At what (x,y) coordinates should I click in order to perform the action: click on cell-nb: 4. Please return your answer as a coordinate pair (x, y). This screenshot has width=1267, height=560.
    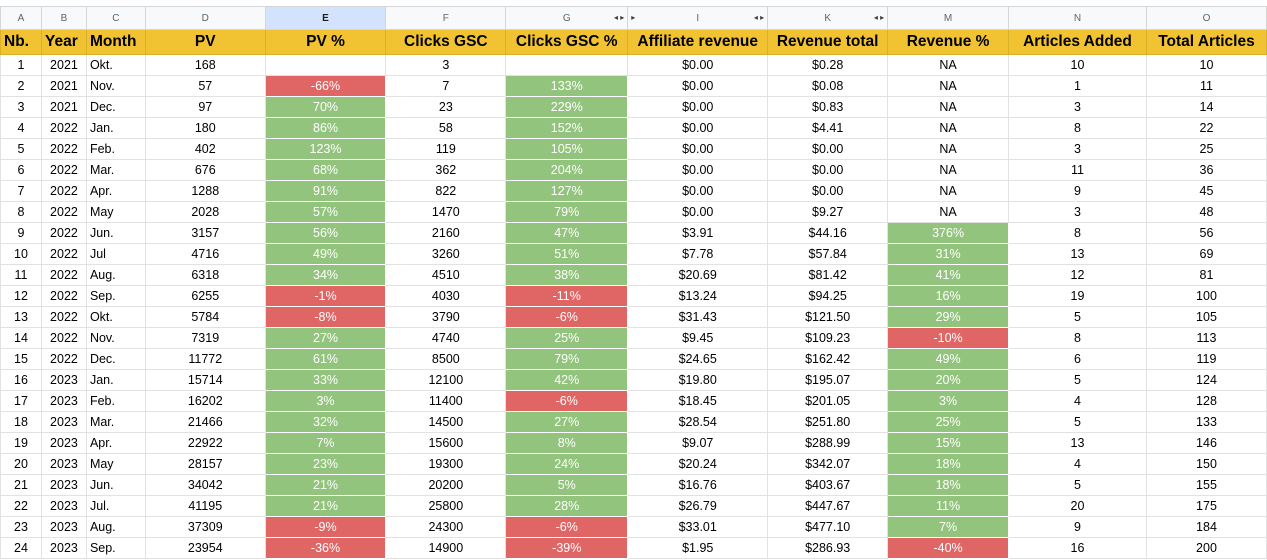
    Looking at the image, I should click on (21, 128).